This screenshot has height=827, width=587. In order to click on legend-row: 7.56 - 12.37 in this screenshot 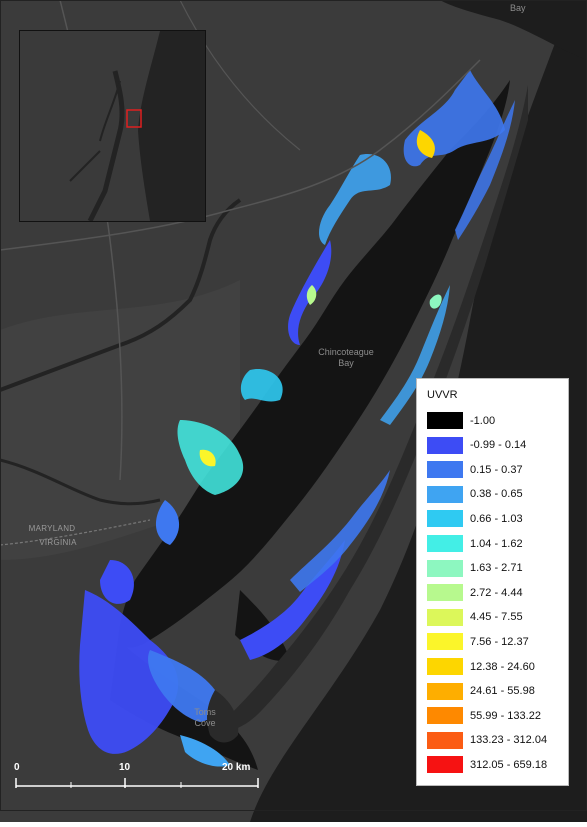, I will do `click(478, 642)`.